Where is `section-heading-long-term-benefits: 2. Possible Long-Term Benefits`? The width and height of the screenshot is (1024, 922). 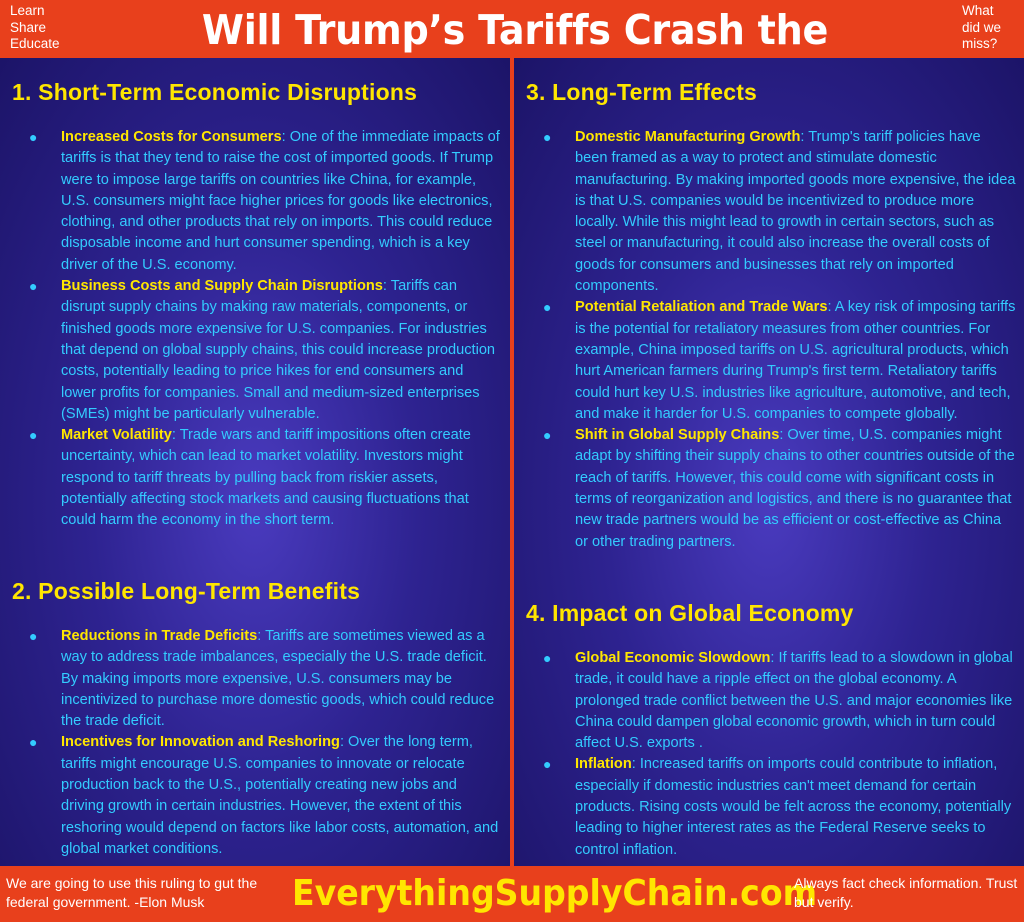
section-heading-long-term-benefits: 2. Possible Long-Term Benefits is located at coordinates (186, 591).